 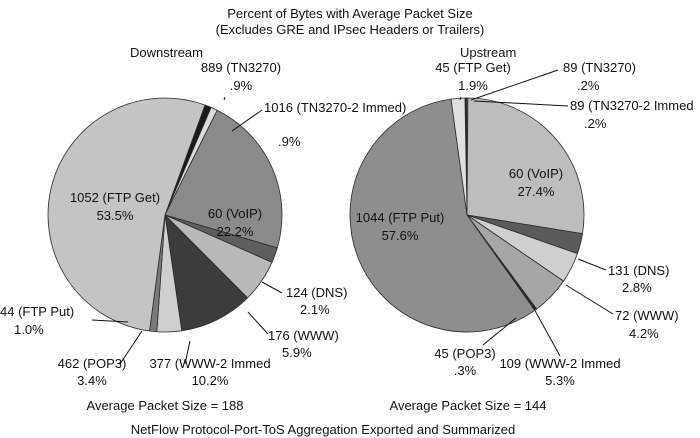 I want to click on slice-label: 462 (POP3), so click(x=92, y=363).